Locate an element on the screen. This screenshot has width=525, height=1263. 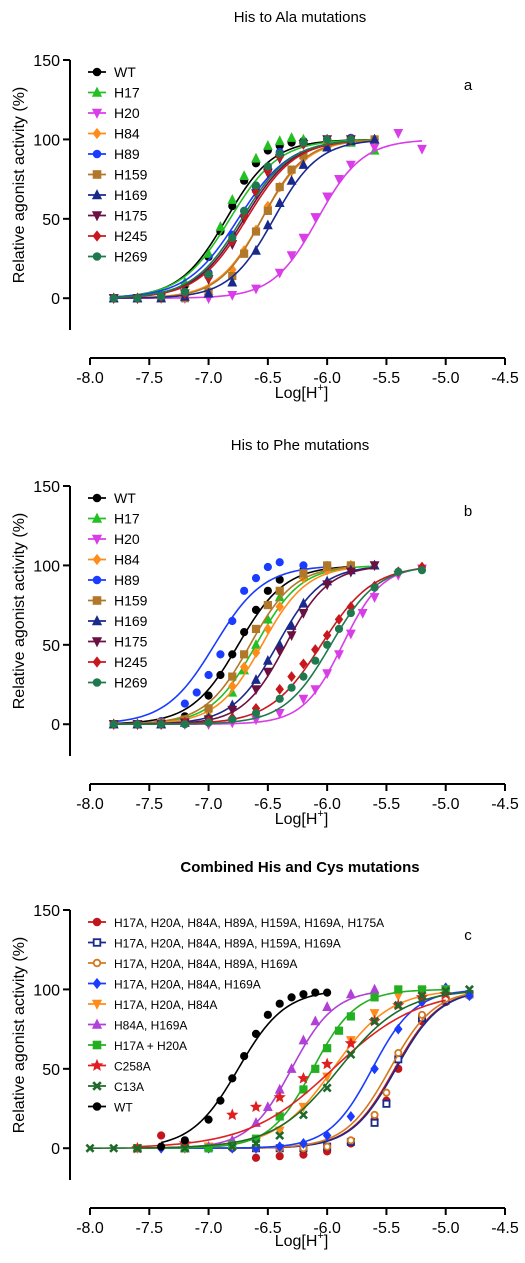
legend-item: C13A is located at coordinates (116, 1087).